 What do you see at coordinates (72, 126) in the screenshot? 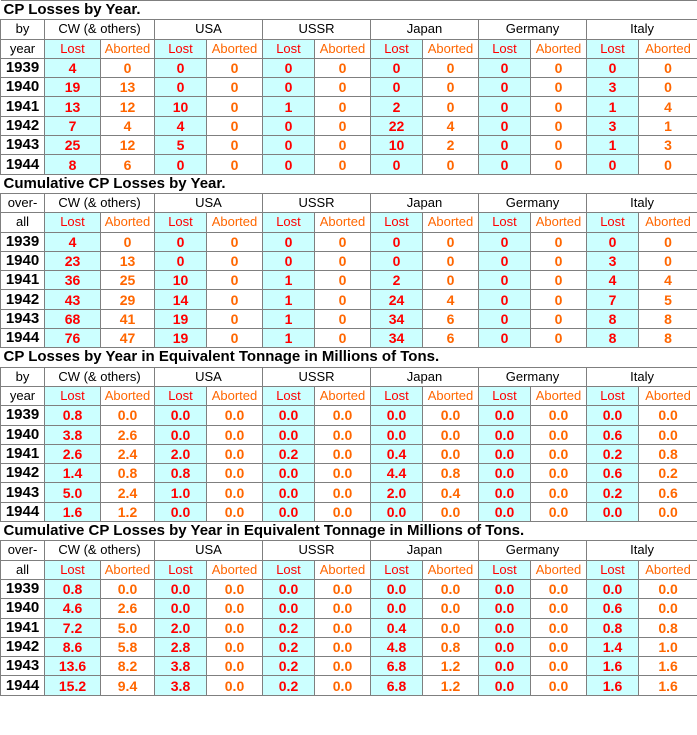
I see `lost-value-cell: 7` at bounding box center [72, 126].